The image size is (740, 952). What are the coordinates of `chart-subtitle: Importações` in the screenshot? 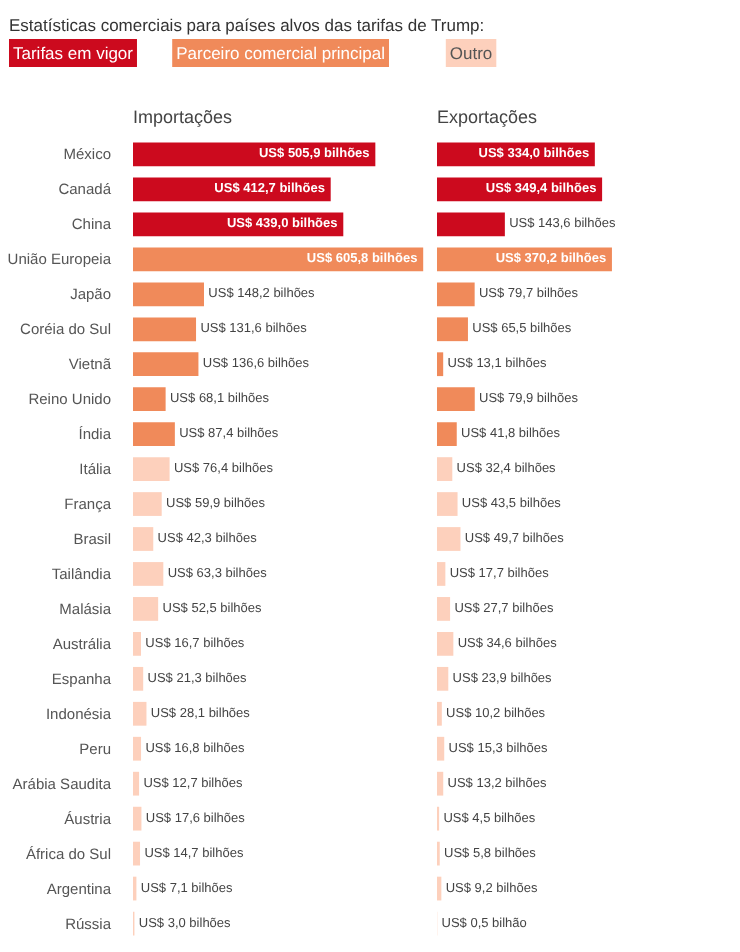 It's located at (183, 117).